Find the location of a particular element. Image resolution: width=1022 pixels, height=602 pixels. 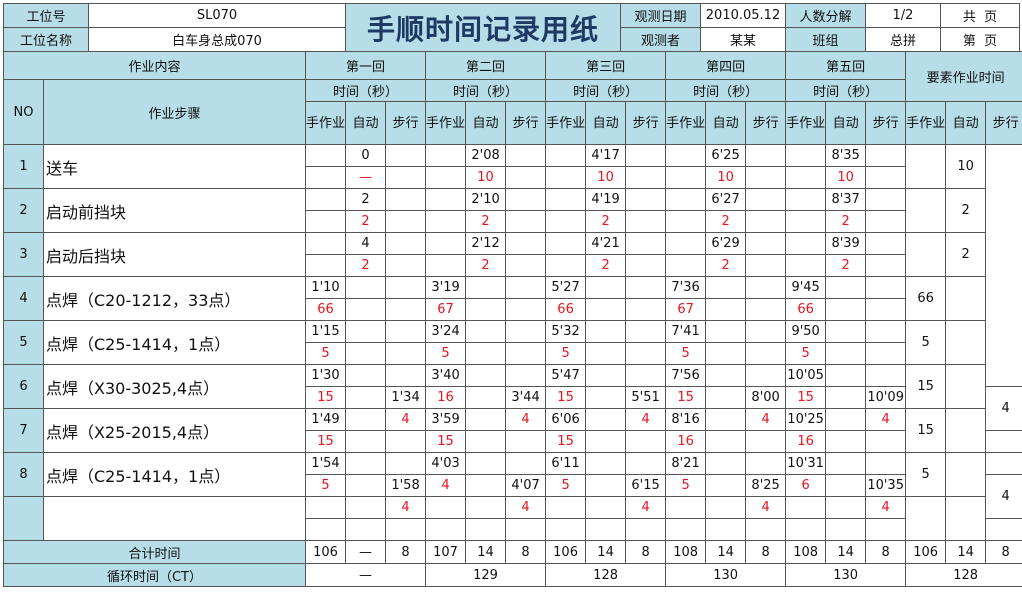

total-cell: 107 is located at coordinates (446, 552).